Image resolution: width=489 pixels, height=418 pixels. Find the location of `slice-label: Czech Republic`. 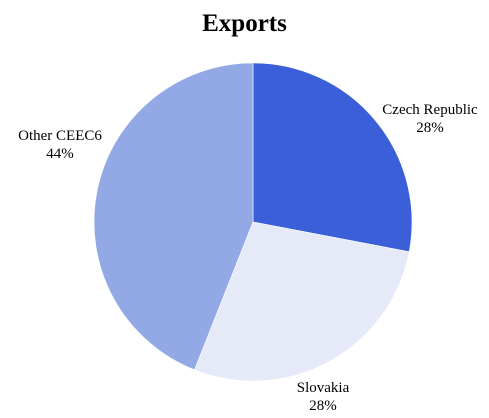

slice-label: Czech Republic is located at coordinates (430, 110).